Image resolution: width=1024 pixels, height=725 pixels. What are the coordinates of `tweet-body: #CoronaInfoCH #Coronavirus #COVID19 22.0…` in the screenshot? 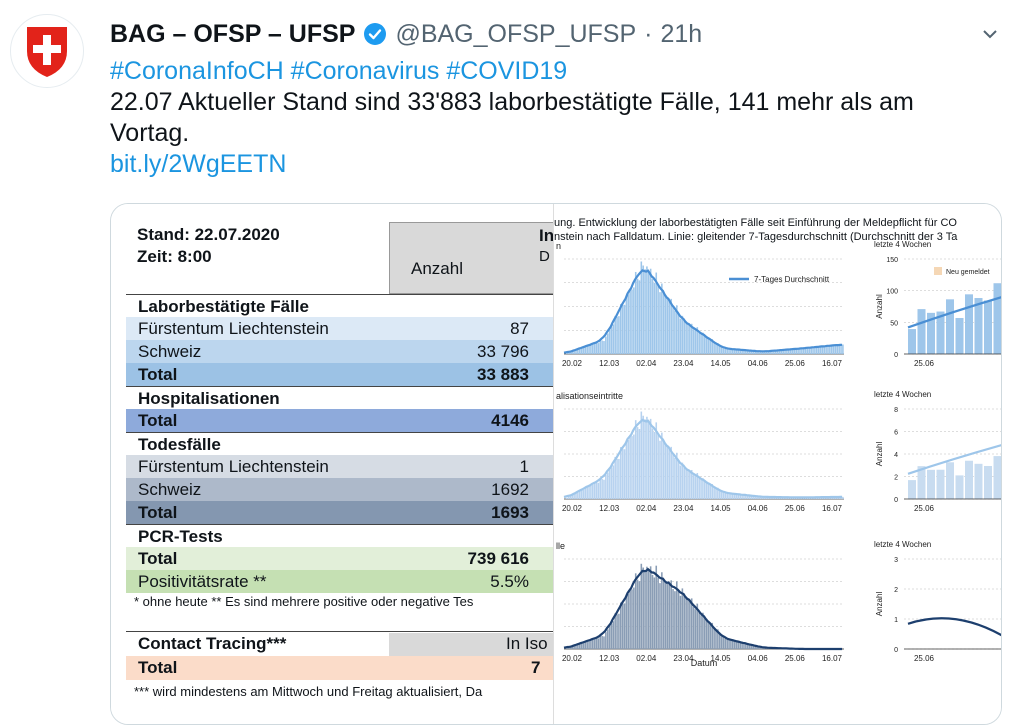 It's located at (550, 118).